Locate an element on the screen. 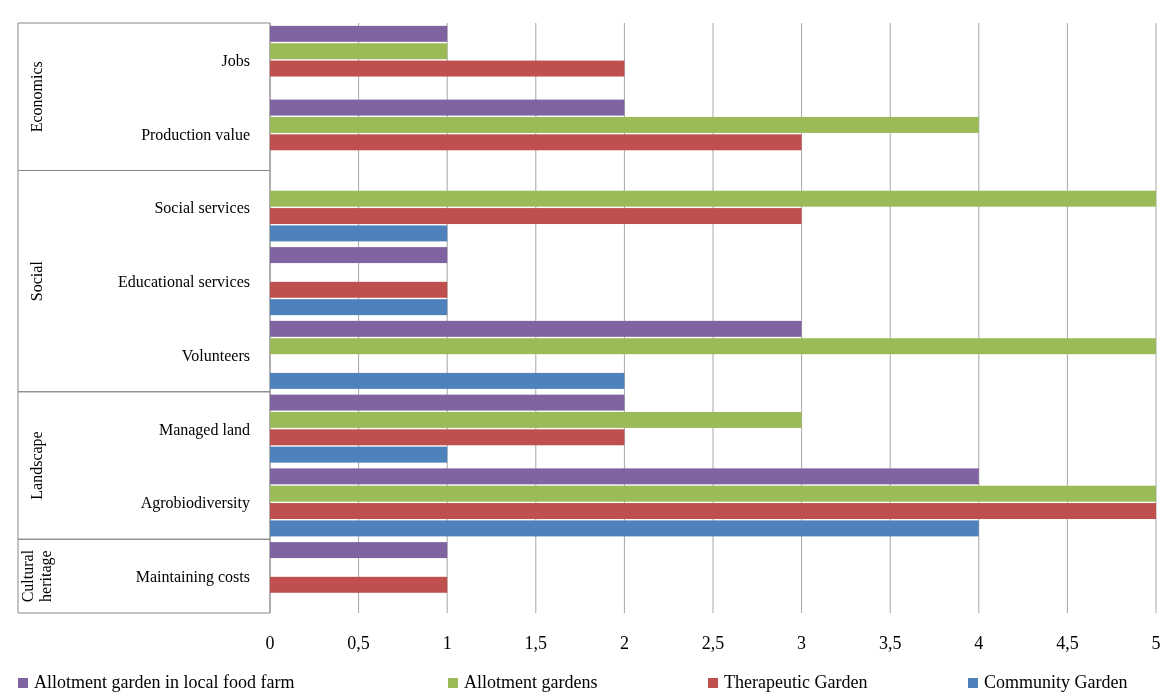  x-tick-label: 0,5 is located at coordinates (358, 643).